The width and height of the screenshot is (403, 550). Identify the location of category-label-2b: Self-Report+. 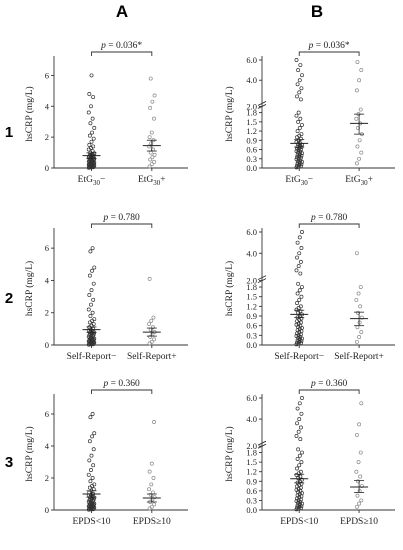
(359, 356).